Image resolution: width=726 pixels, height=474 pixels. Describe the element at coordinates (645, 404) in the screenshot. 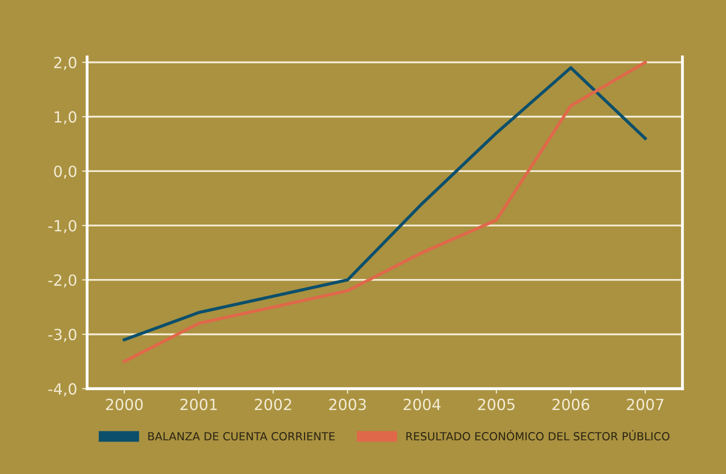

I see `x-tick-label: 2007` at that location.